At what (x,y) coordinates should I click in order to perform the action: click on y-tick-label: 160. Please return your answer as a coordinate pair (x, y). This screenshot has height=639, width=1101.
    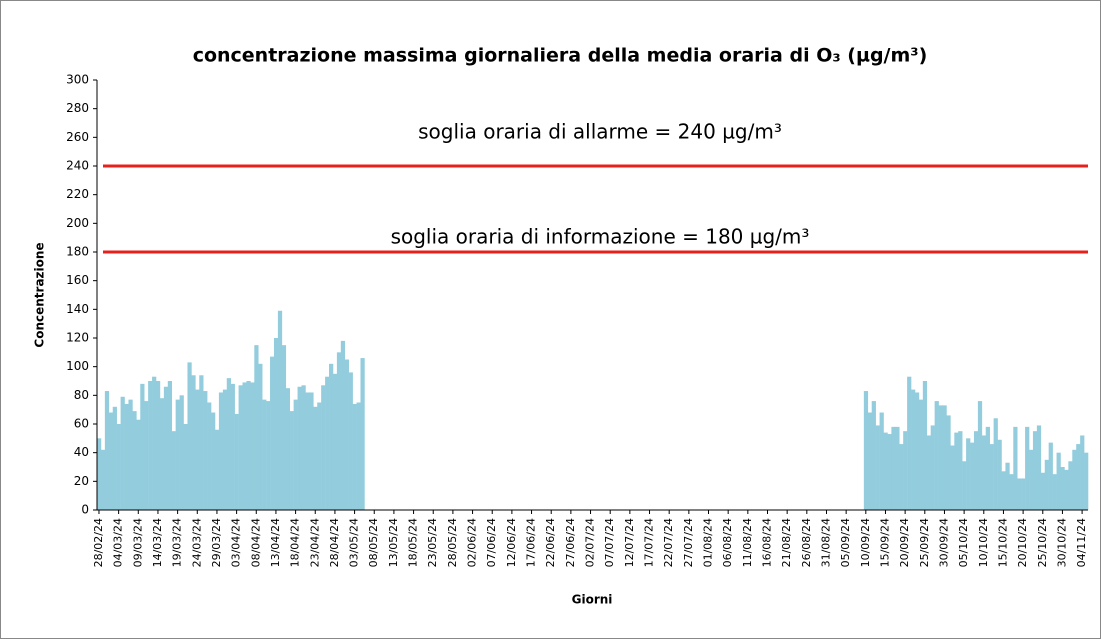
    Looking at the image, I should click on (77, 280).